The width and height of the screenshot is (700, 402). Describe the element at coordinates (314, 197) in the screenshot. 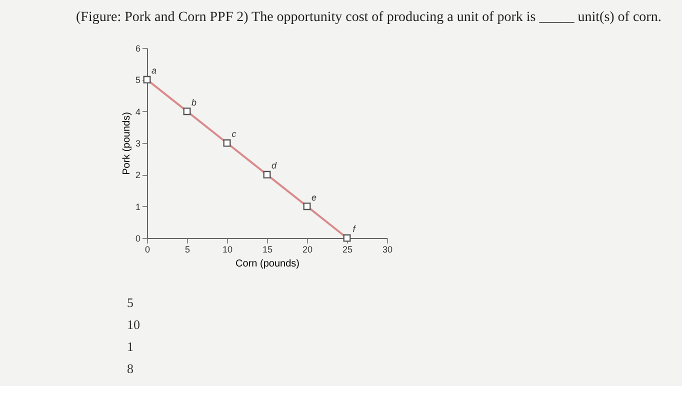

I see `annotation: e` at that location.